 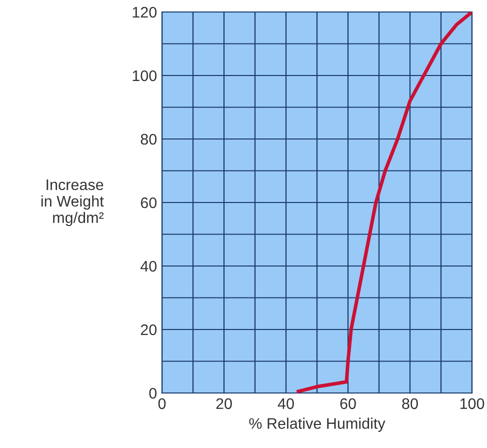 I want to click on x-tick-label: 40, so click(x=286, y=404).